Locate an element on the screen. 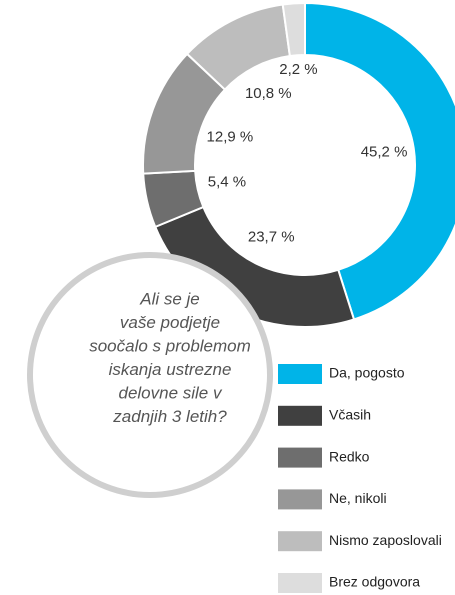  value-label: 10,8 % is located at coordinates (268, 93).